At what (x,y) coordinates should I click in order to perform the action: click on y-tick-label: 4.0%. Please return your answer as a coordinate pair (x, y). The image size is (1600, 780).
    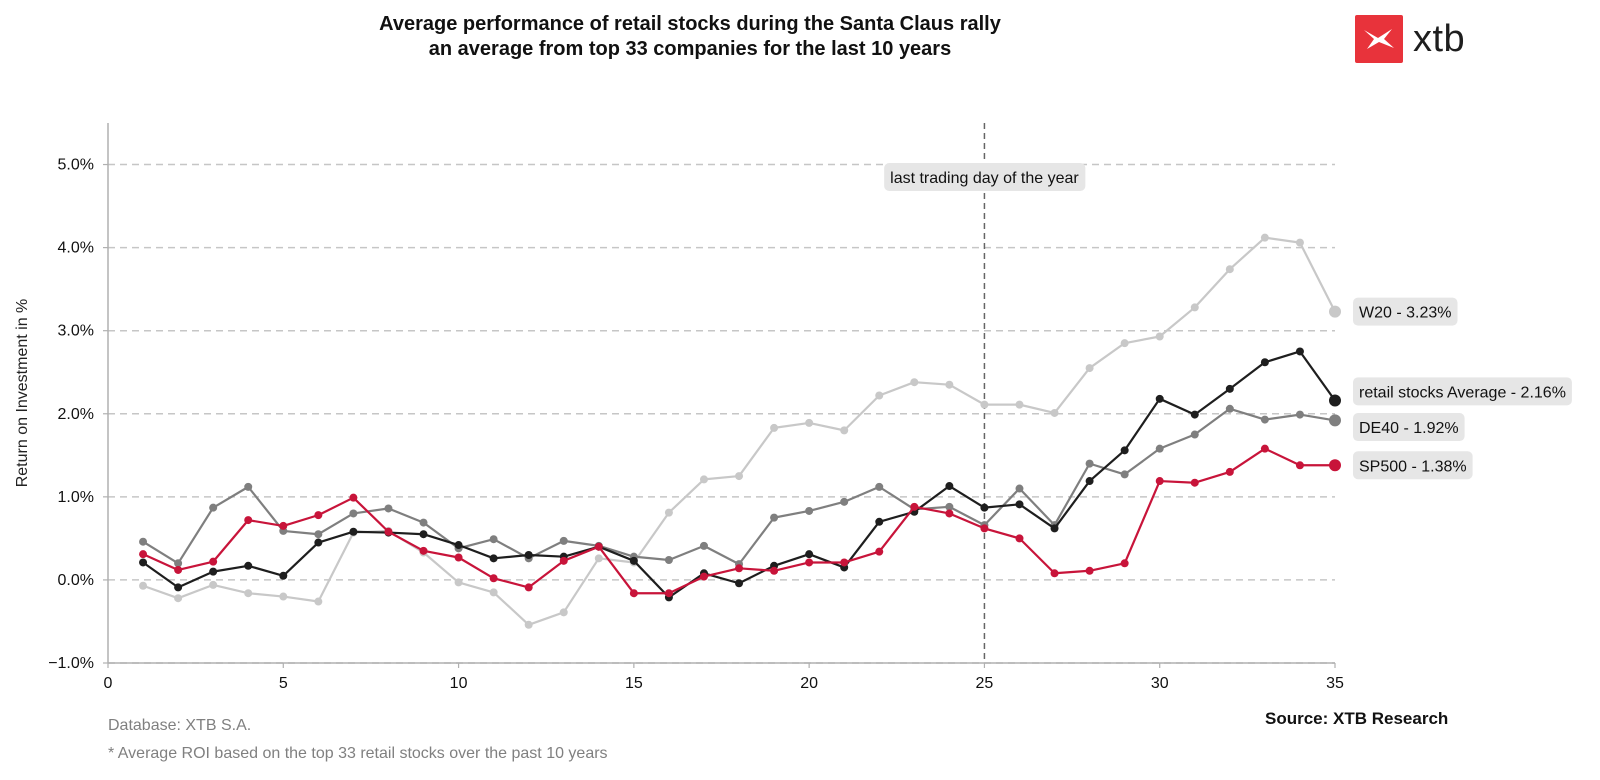
    Looking at the image, I should click on (76, 248).